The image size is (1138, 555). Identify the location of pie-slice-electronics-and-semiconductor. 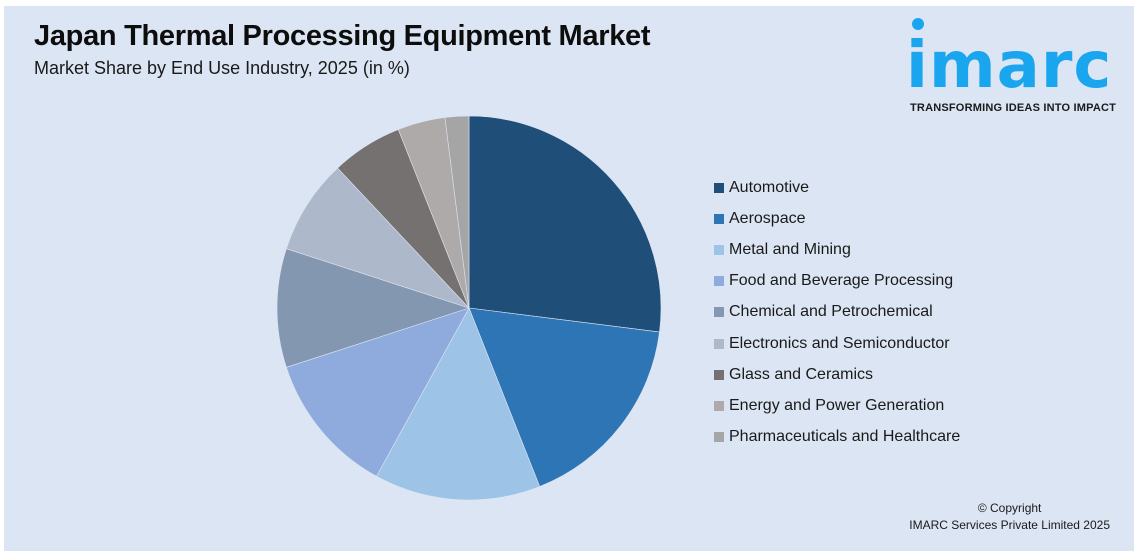
(378, 238).